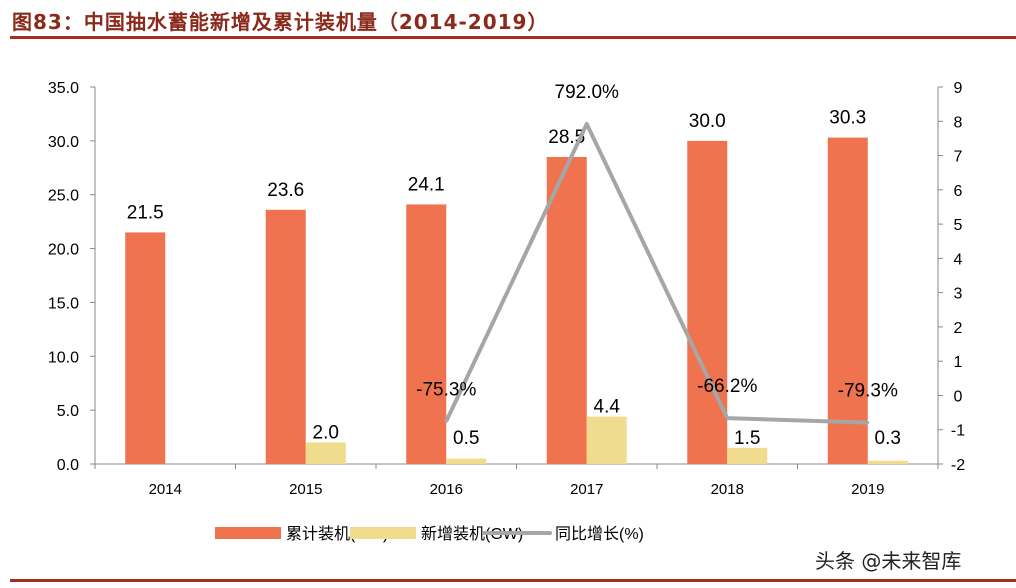 This screenshot has width=1016, height=588. What do you see at coordinates (446, 489) in the screenshot?
I see `x-tick-label: 2016` at bounding box center [446, 489].